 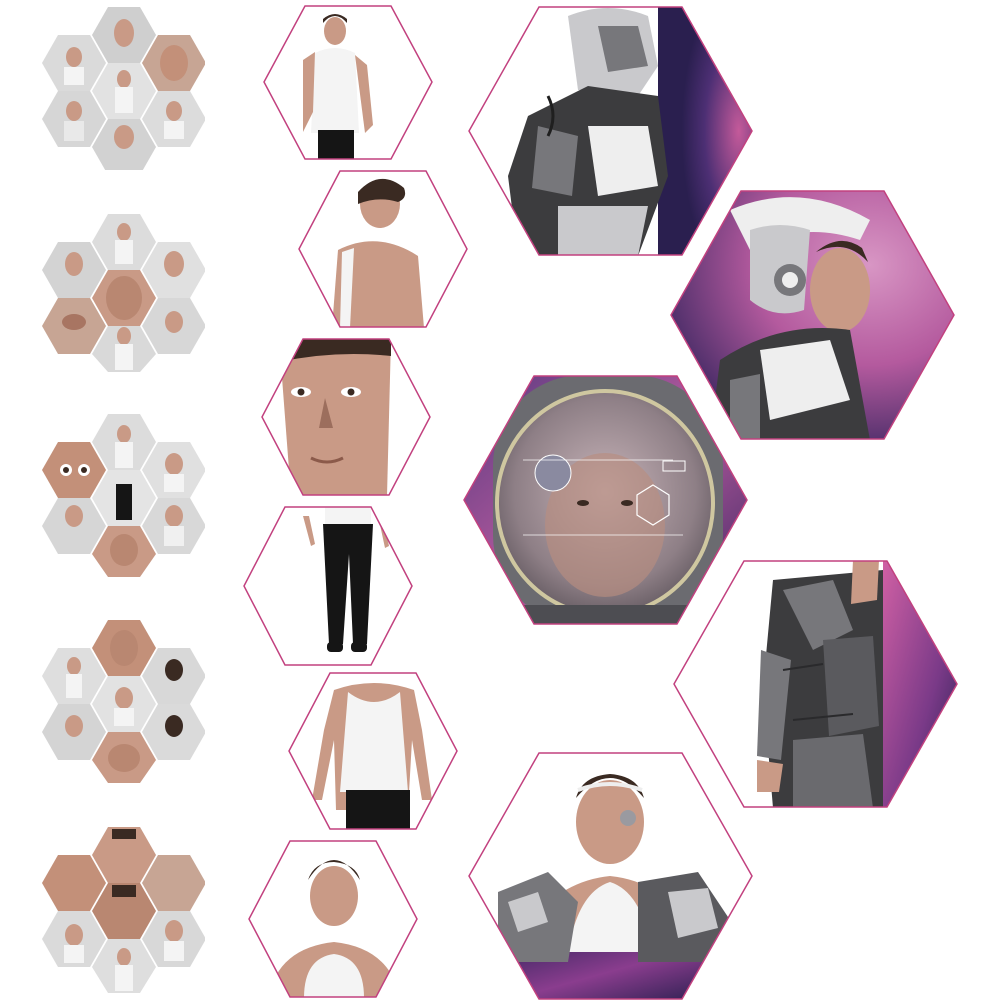 I want to click on photo-legs, so click(x=328, y=586).